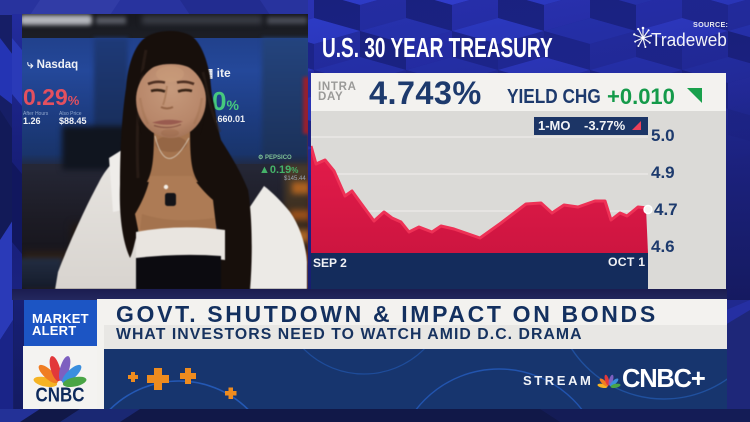 This screenshot has width=750, height=422. I want to click on svg-text: CNBC, so click(60, 396).